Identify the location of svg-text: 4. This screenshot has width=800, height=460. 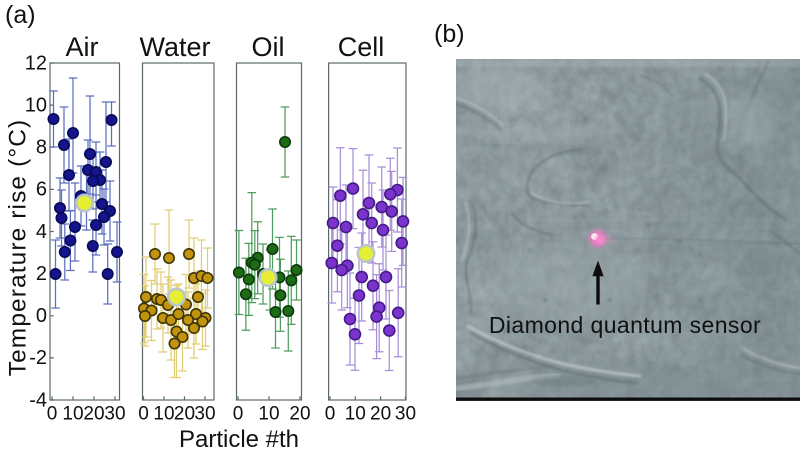
(41, 232).